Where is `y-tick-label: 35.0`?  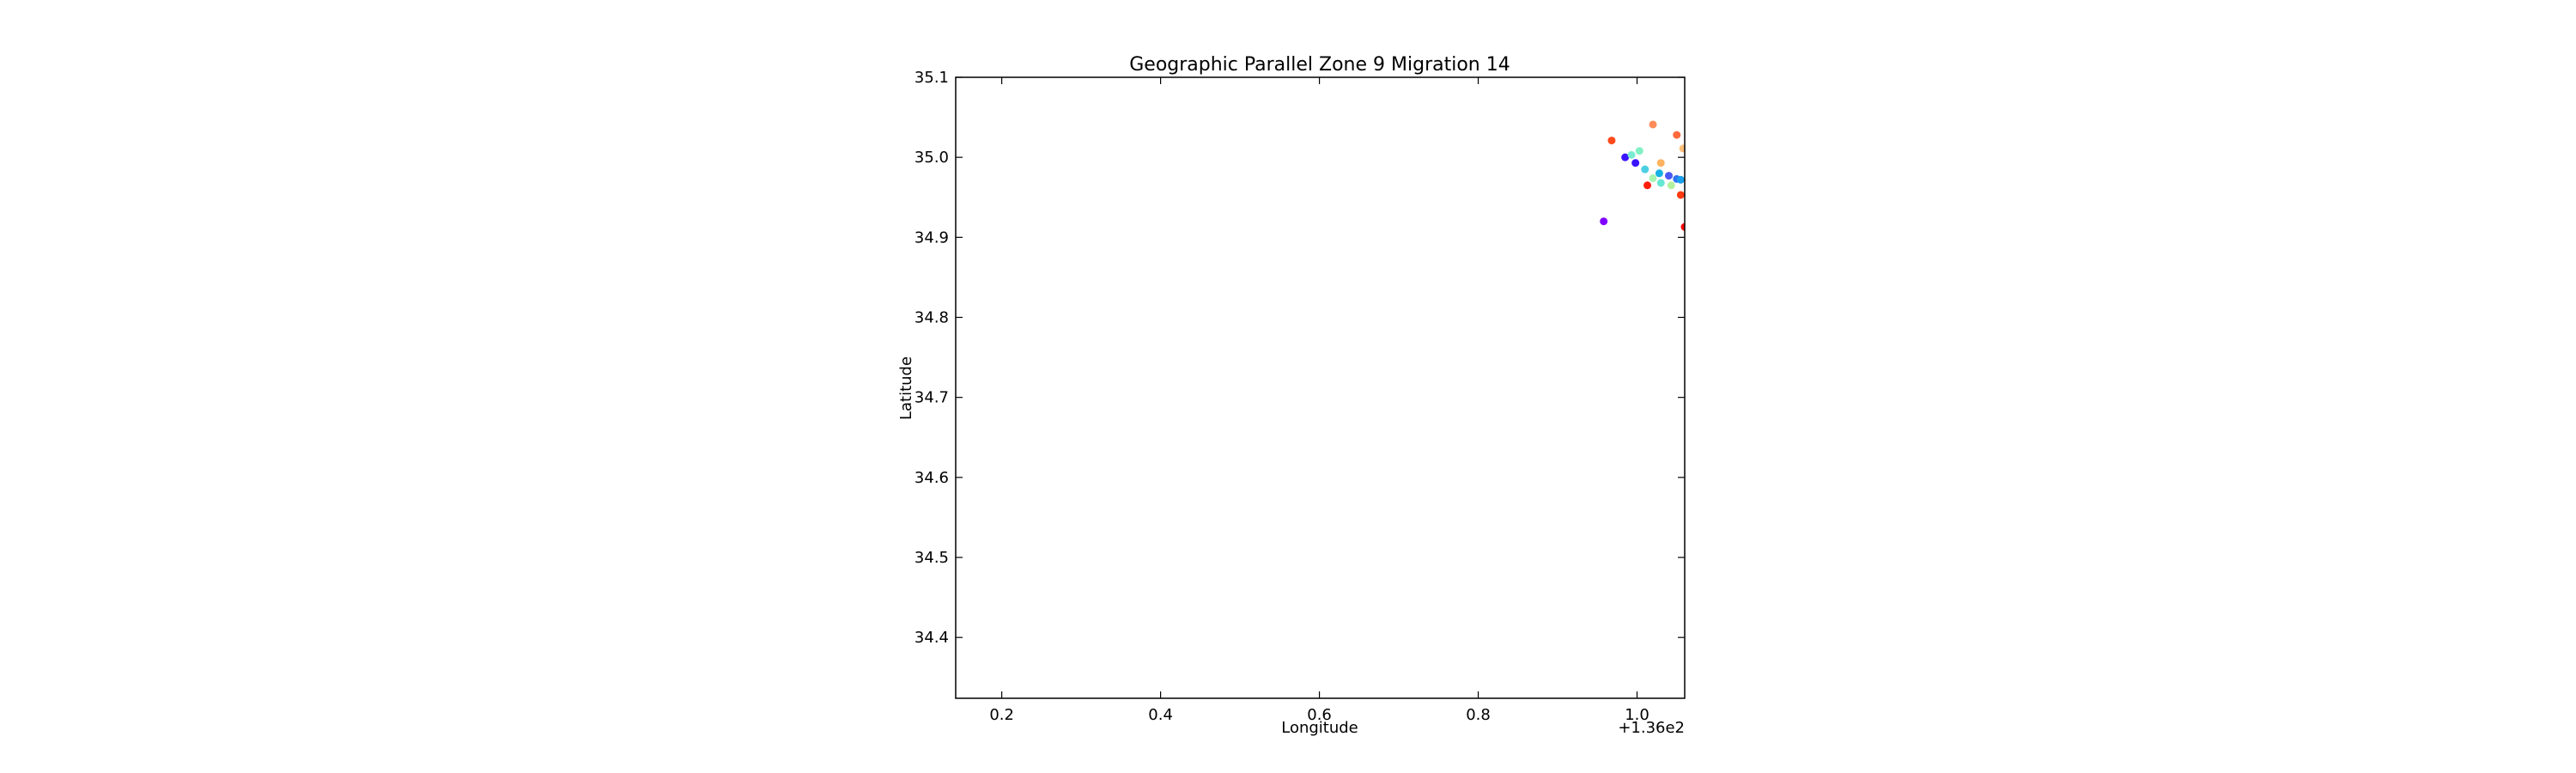
y-tick-label: 35.0 is located at coordinates (932, 158).